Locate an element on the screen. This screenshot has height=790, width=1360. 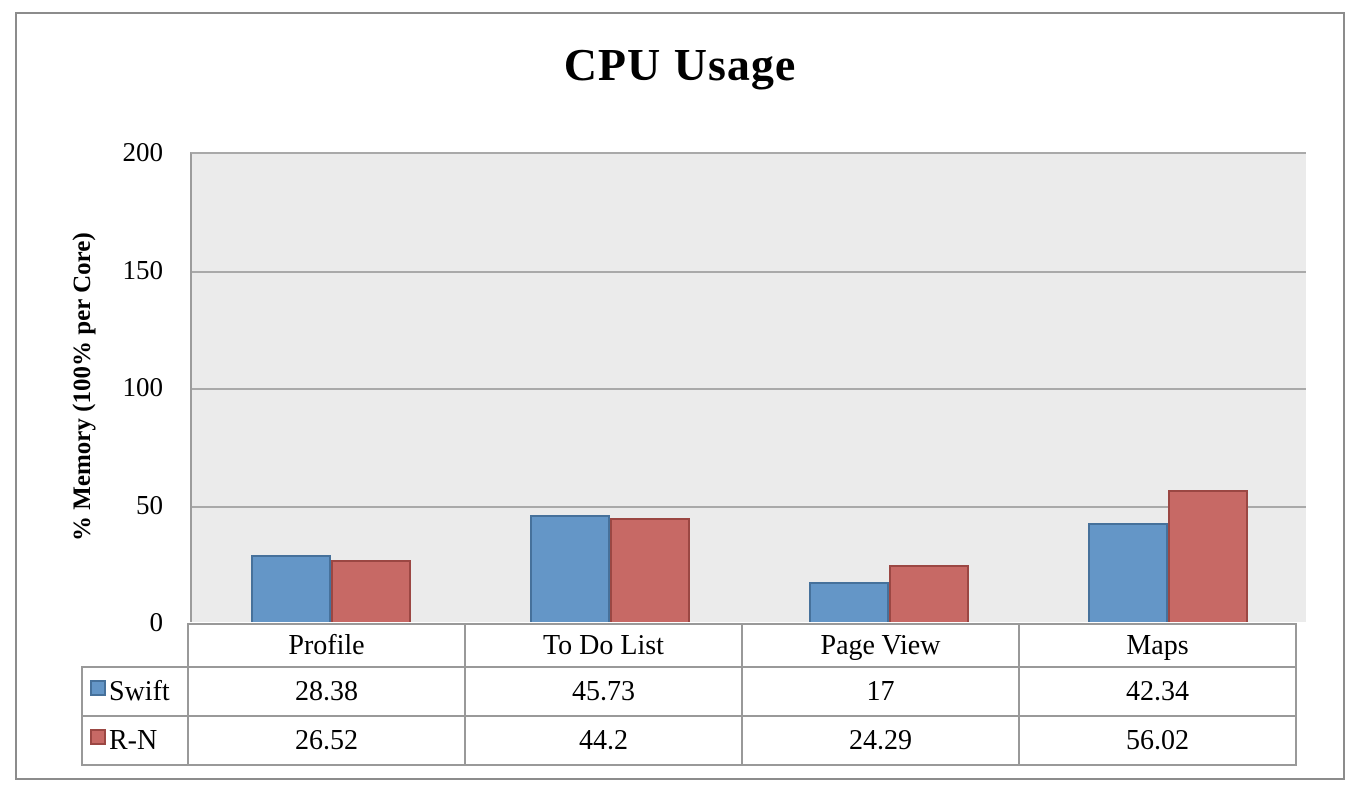
value-cell-swift-to-do-list: 45.73 is located at coordinates (603, 691).